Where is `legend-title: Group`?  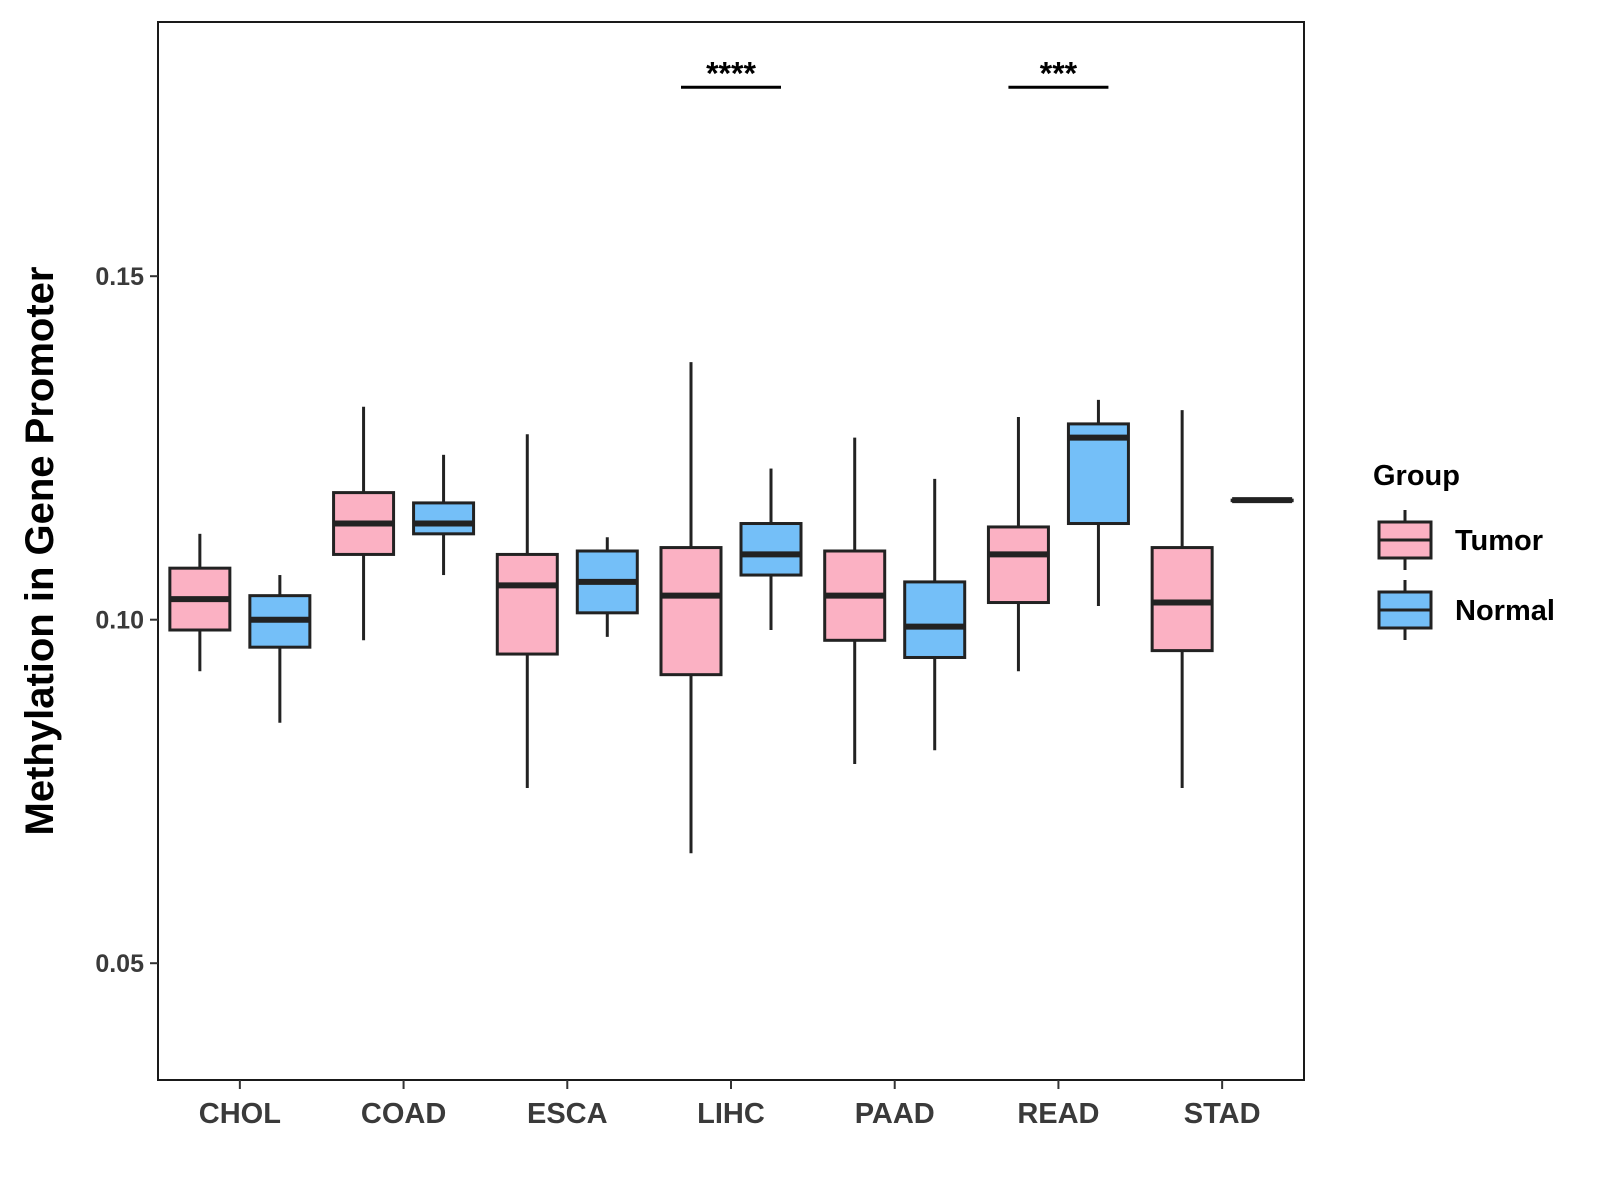 legend-title: Group is located at coordinates (1416, 476).